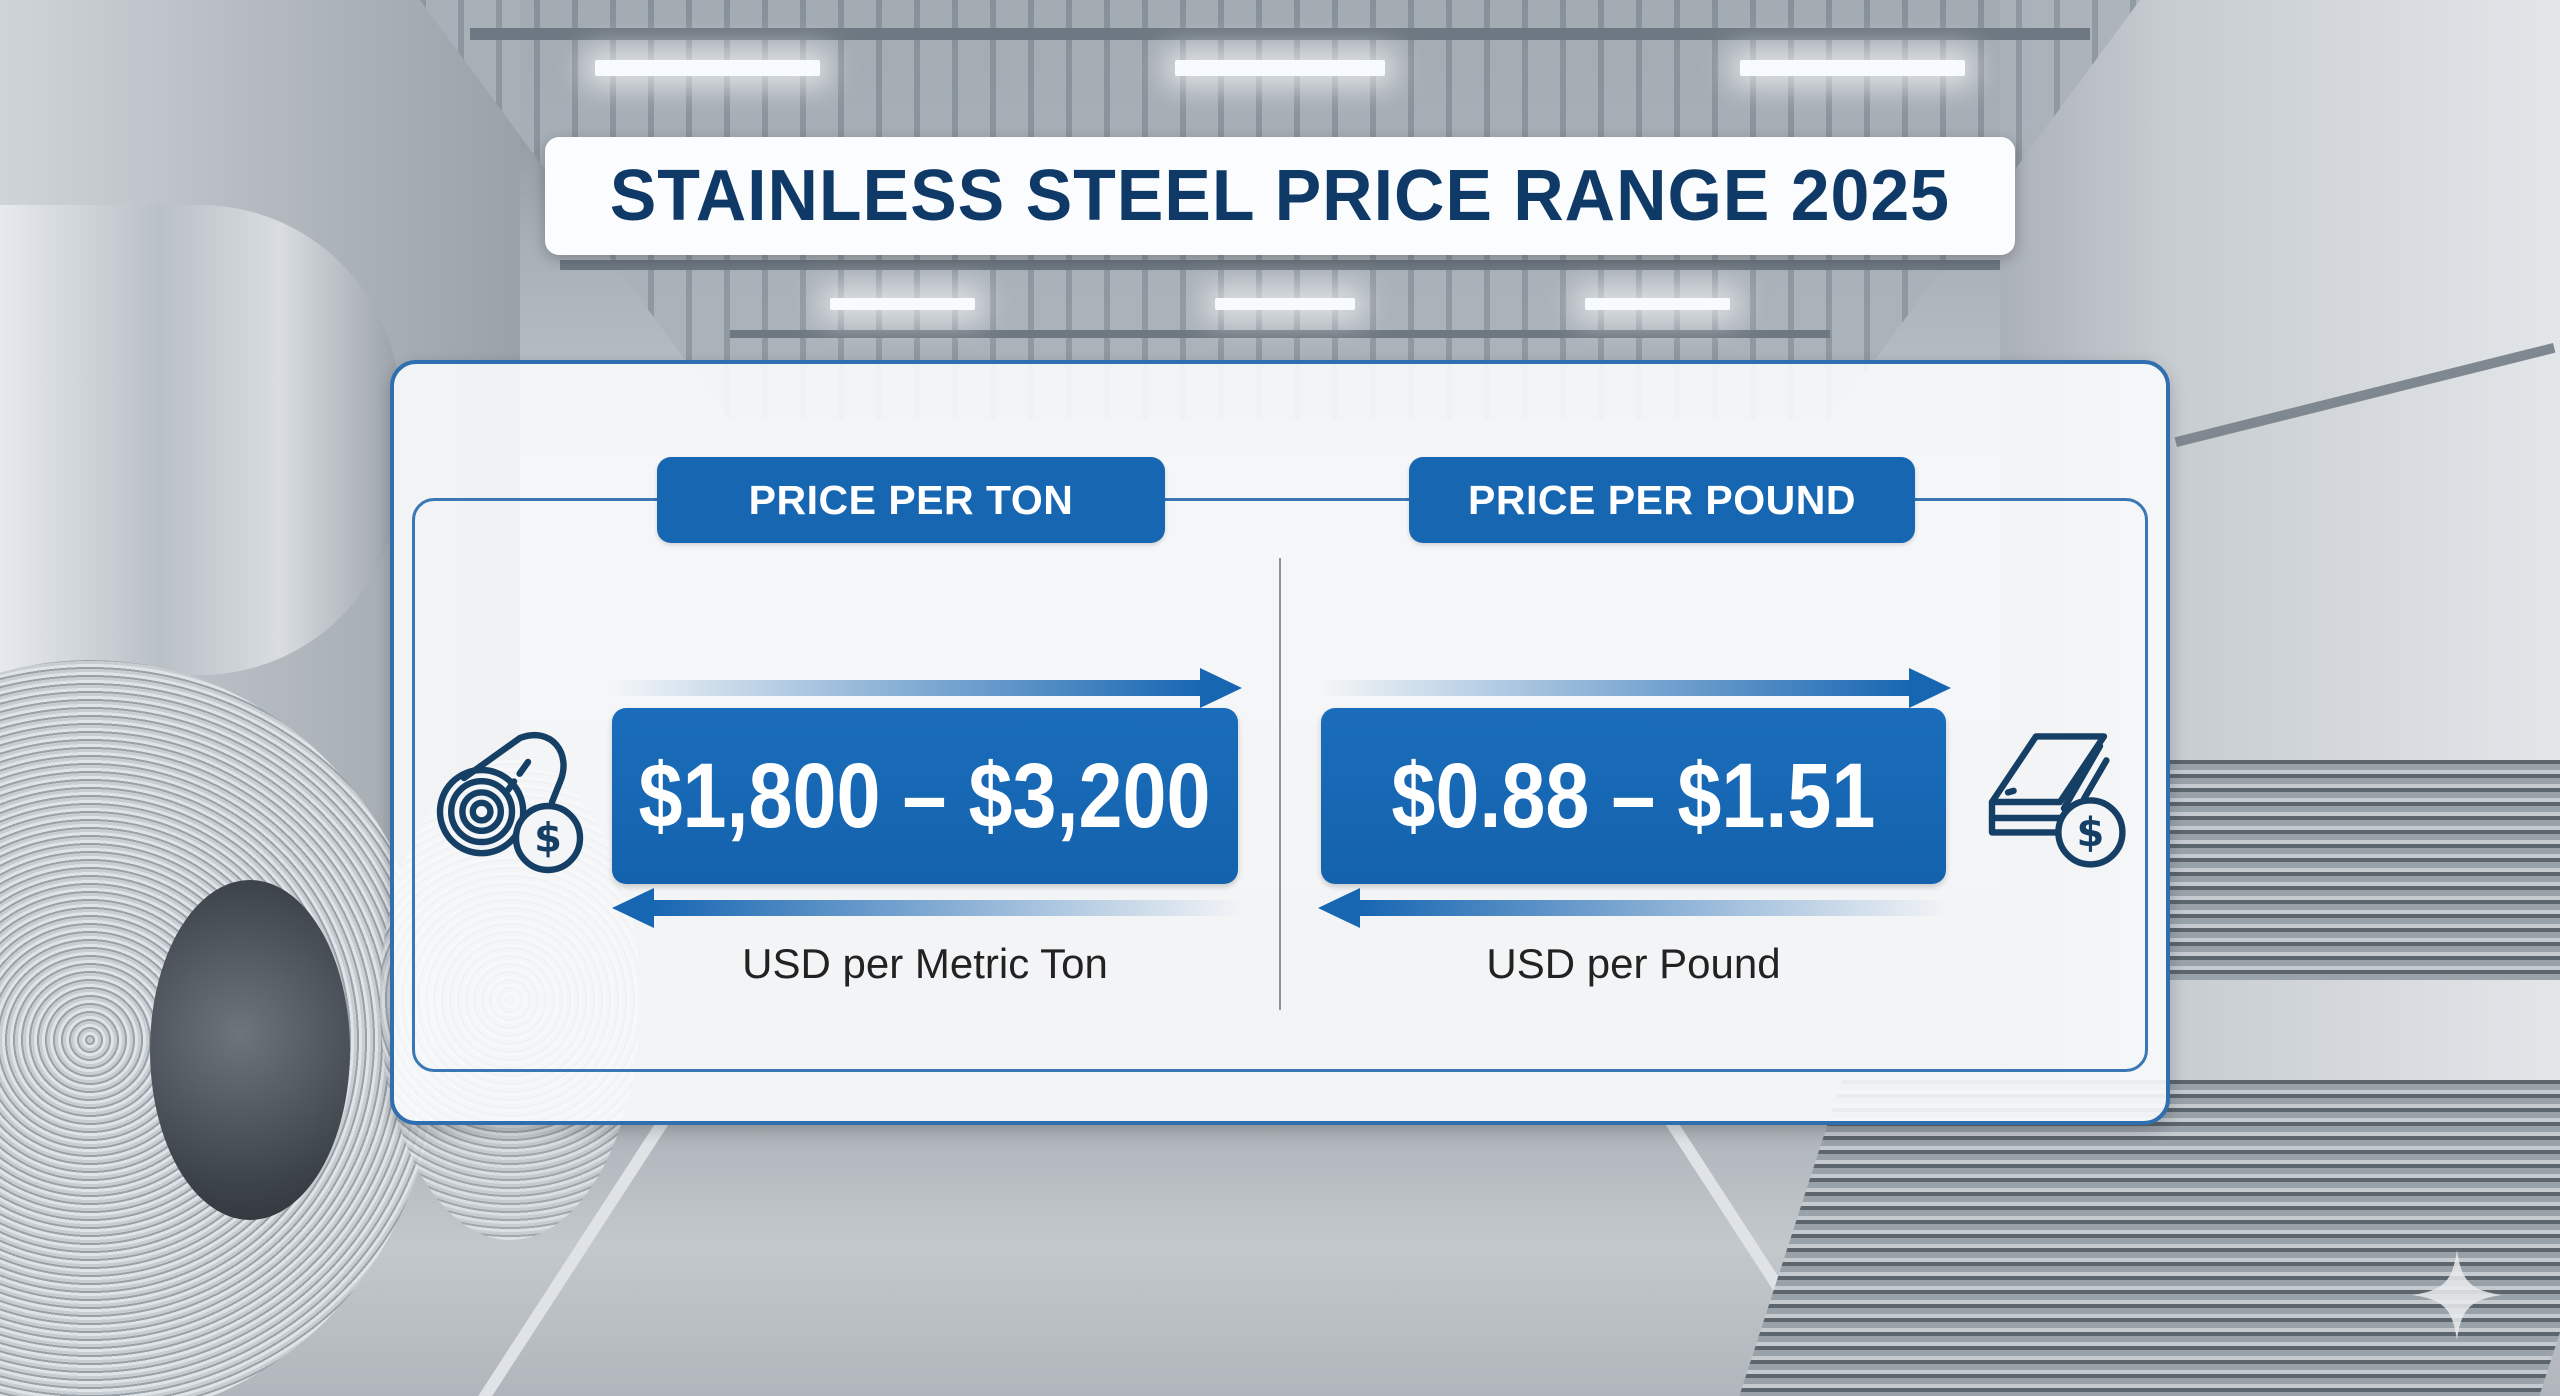  What do you see at coordinates (925, 963) in the screenshot?
I see `unit-label: USD per Metric Ton` at bounding box center [925, 963].